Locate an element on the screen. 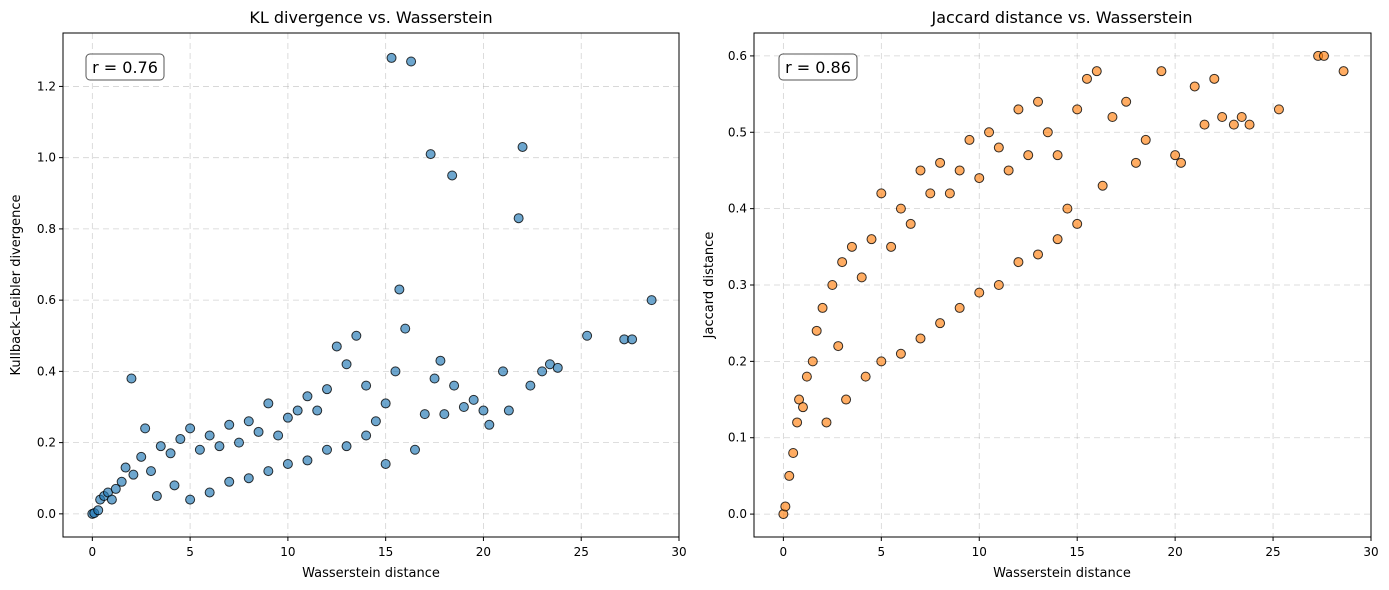 This screenshot has height=590, width=1389. jaccard-x-tick-label: 30 is located at coordinates (1370, 552).